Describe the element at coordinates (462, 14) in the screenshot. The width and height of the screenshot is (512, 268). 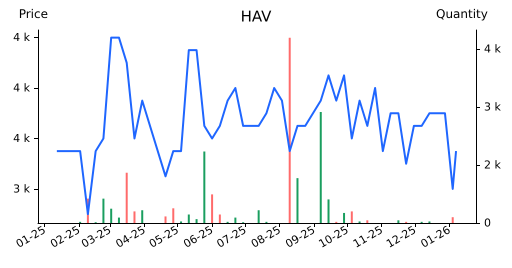
I see `y2-axis-title: Quantity` at that location.